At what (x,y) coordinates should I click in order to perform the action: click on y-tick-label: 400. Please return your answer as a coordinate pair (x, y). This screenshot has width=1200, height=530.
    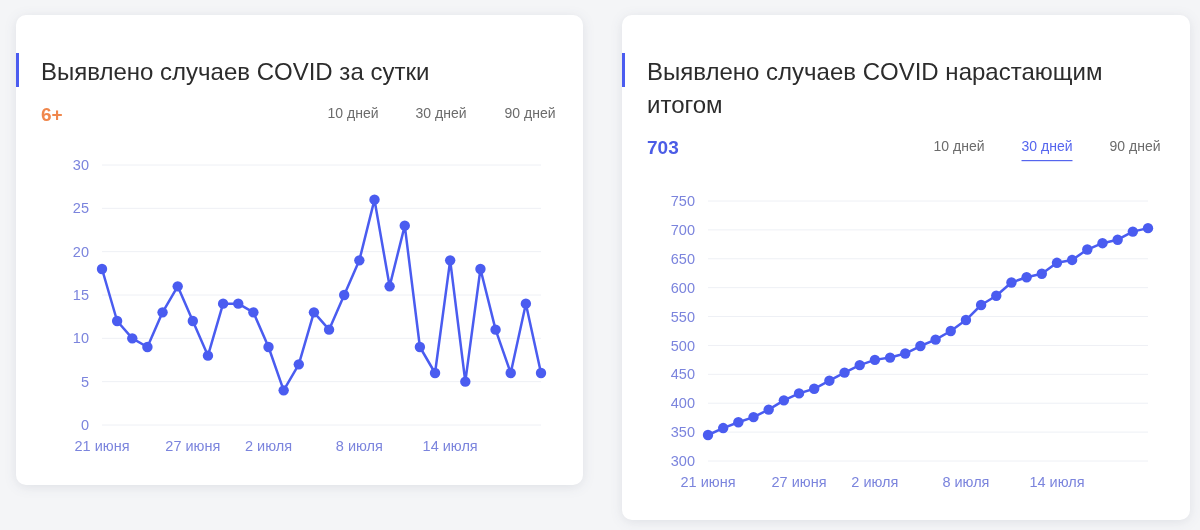
    Looking at the image, I should click on (682, 403).